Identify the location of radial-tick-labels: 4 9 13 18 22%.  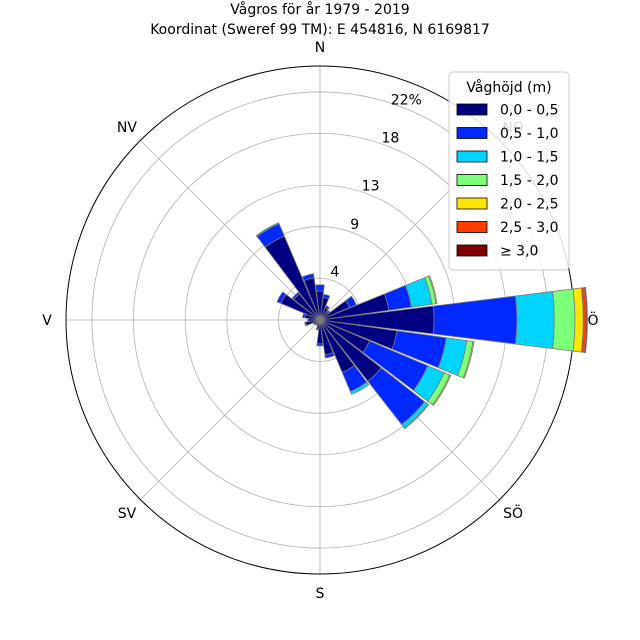
(375, 186).